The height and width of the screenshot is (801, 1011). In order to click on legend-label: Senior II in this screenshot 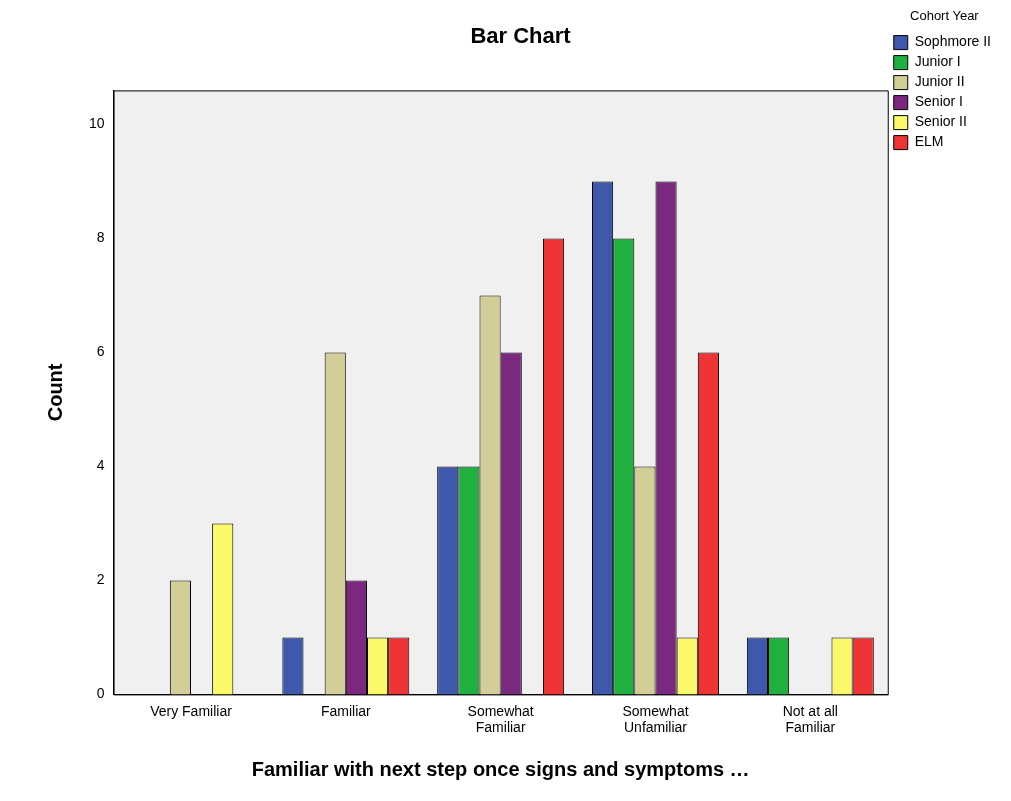, I will do `click(940, 121)`.